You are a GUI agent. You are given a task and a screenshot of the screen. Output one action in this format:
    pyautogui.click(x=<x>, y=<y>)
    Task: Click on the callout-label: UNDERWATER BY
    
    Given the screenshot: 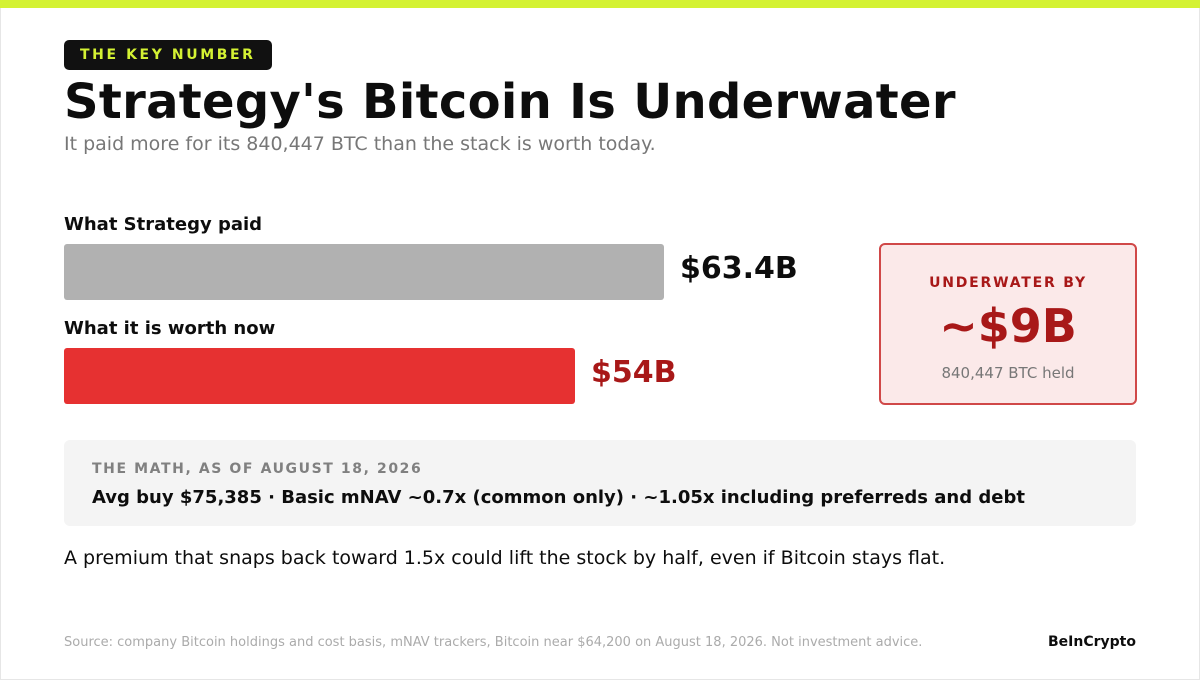 What is the action you would take?
    pyautogui.click(x=1008, y=283)
    